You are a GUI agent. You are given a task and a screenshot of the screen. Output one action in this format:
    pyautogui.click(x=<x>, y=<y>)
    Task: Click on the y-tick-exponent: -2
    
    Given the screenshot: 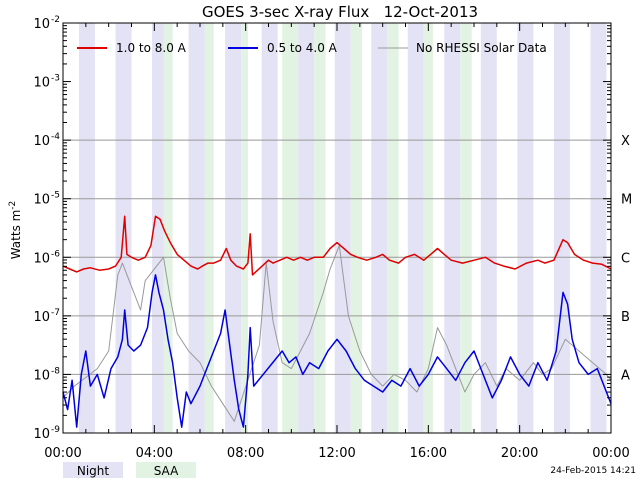 What is the action you would take?
    pyautogui.click(x=55, y=20)
    